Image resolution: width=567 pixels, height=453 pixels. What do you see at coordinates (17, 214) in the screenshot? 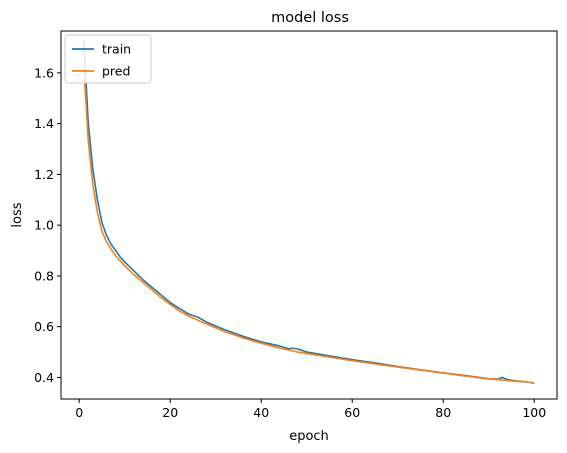
I see `y-axis-label: loss` at bounding box center [17, 214].